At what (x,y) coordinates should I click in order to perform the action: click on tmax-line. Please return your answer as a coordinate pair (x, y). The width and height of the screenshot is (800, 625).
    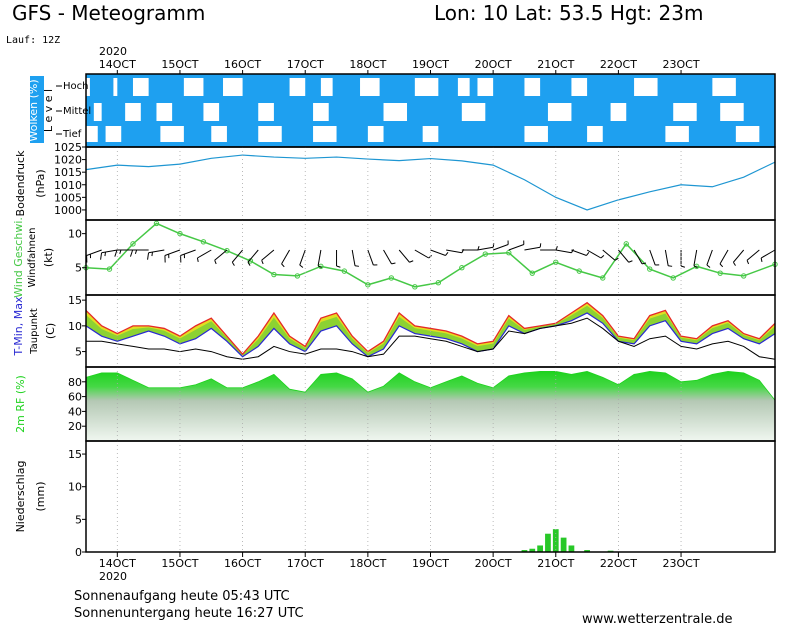
    Looking at the image, I should click on (430, 328).